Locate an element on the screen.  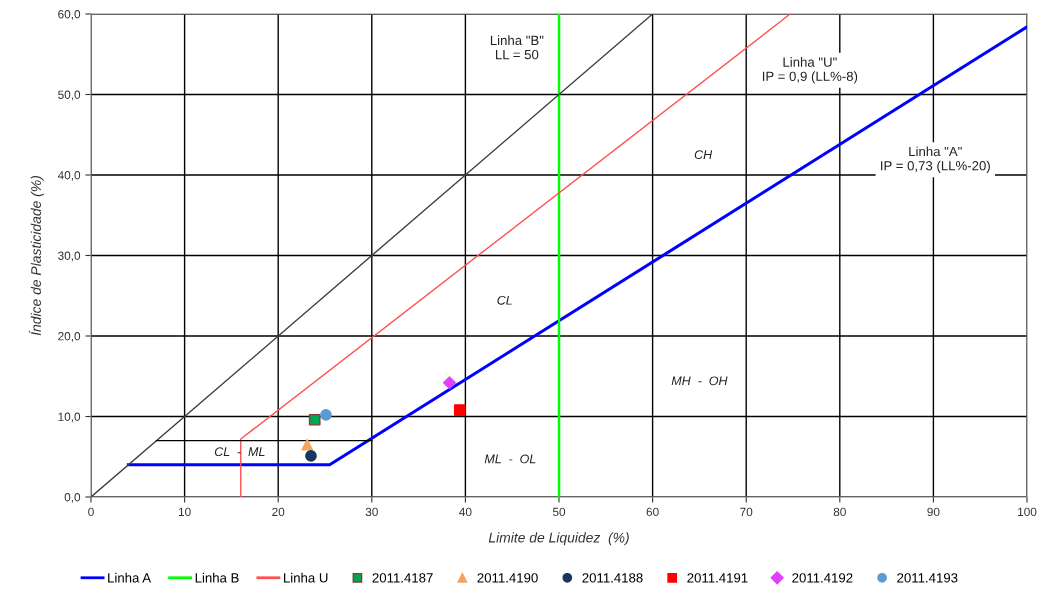
annotation: CL is located at coordinates (504, 300).